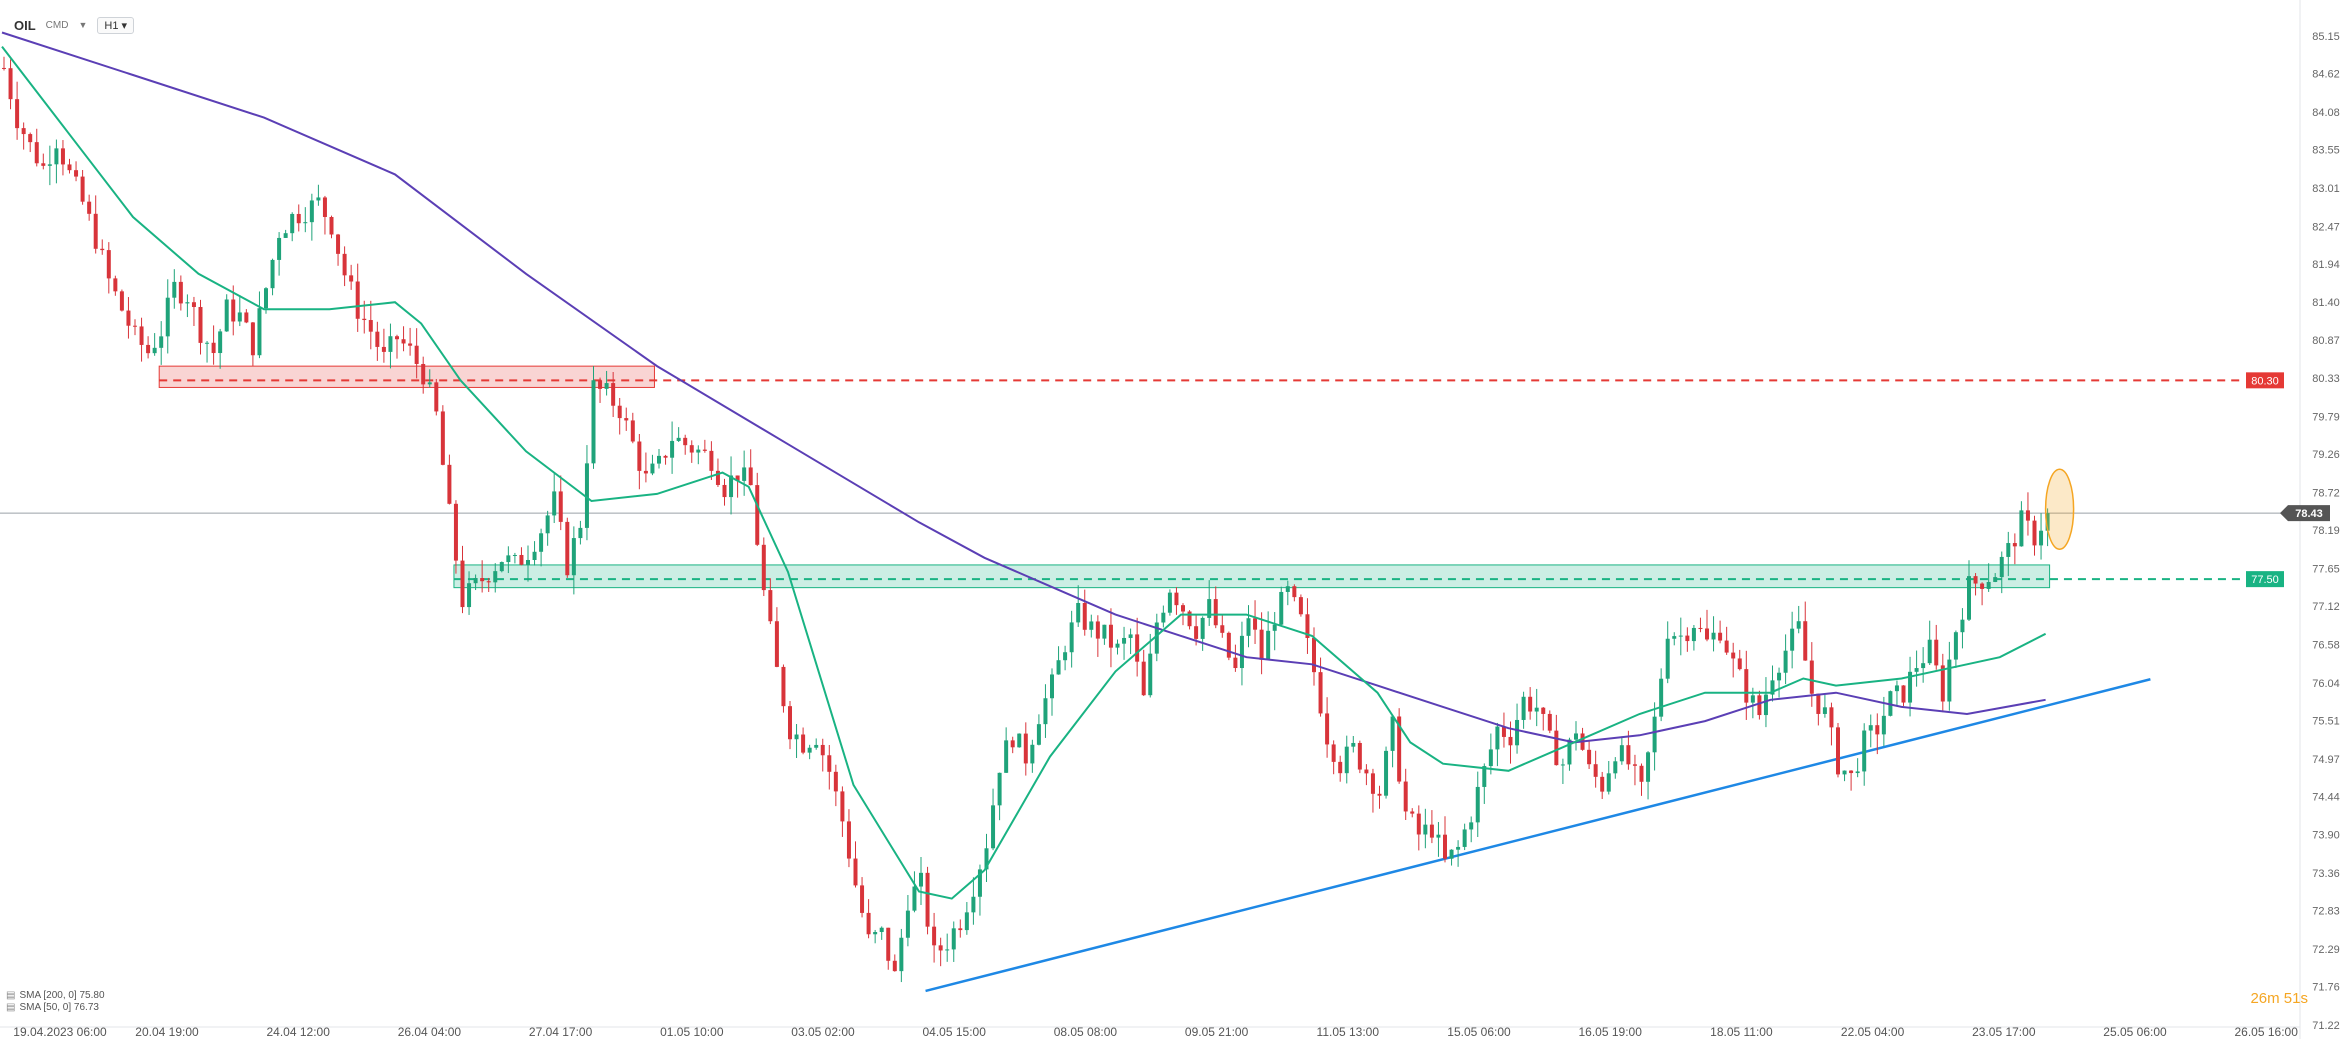 This screenshot has height=1044, width=2346. Describe the element at coordinates (823, 1032) in the screenshot. I see `x-tick-label: 03.05 02:00` at that location.